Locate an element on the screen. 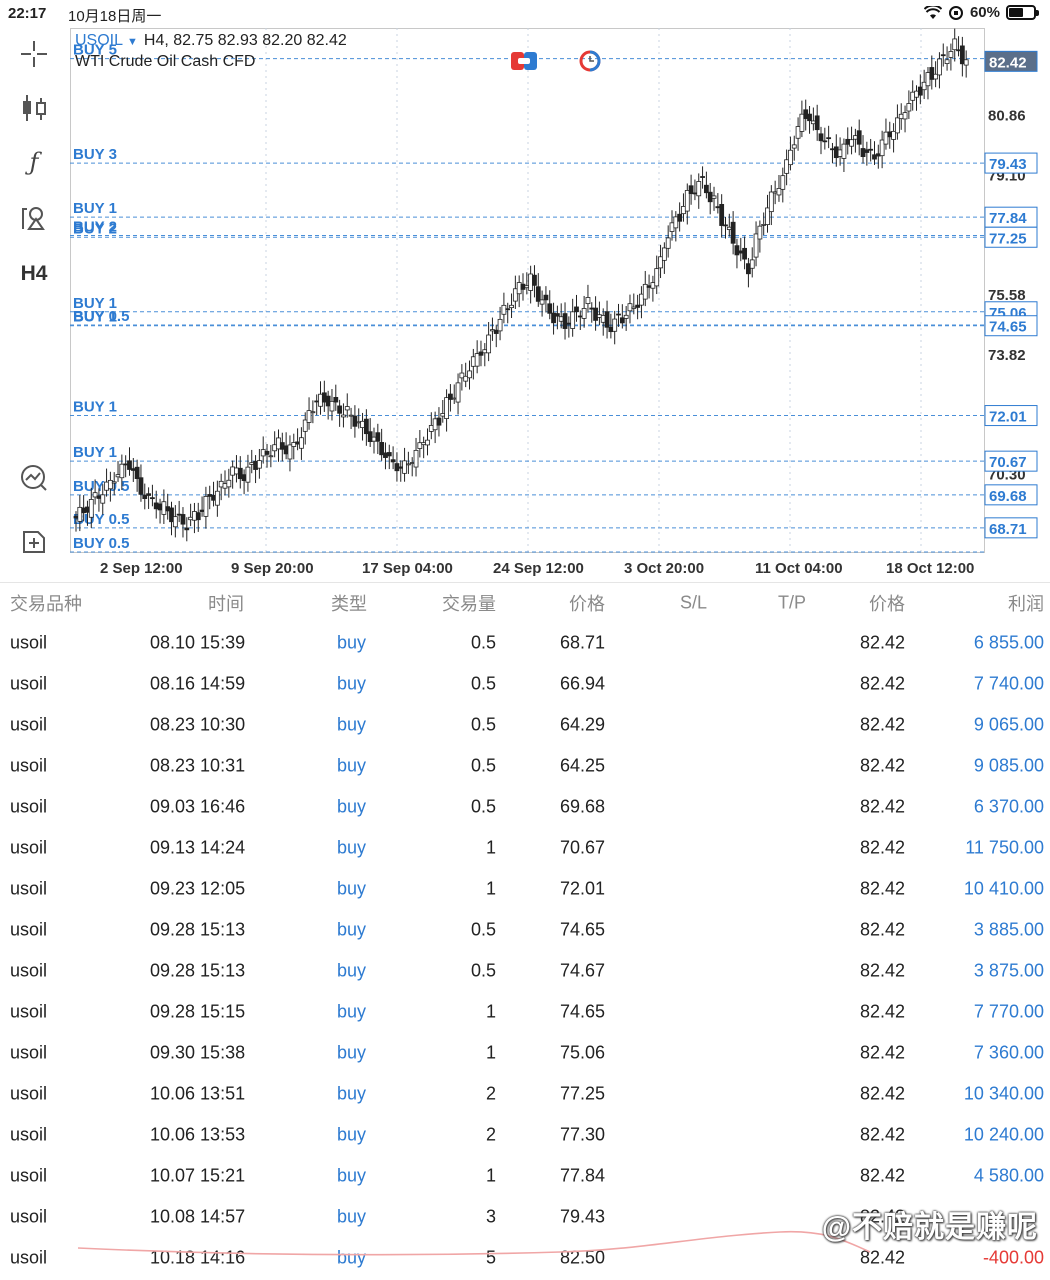 The height and width of the screenshot is (1280, 1050). cell-profit: 3 885.00 is located at coordinates (1008, 929).